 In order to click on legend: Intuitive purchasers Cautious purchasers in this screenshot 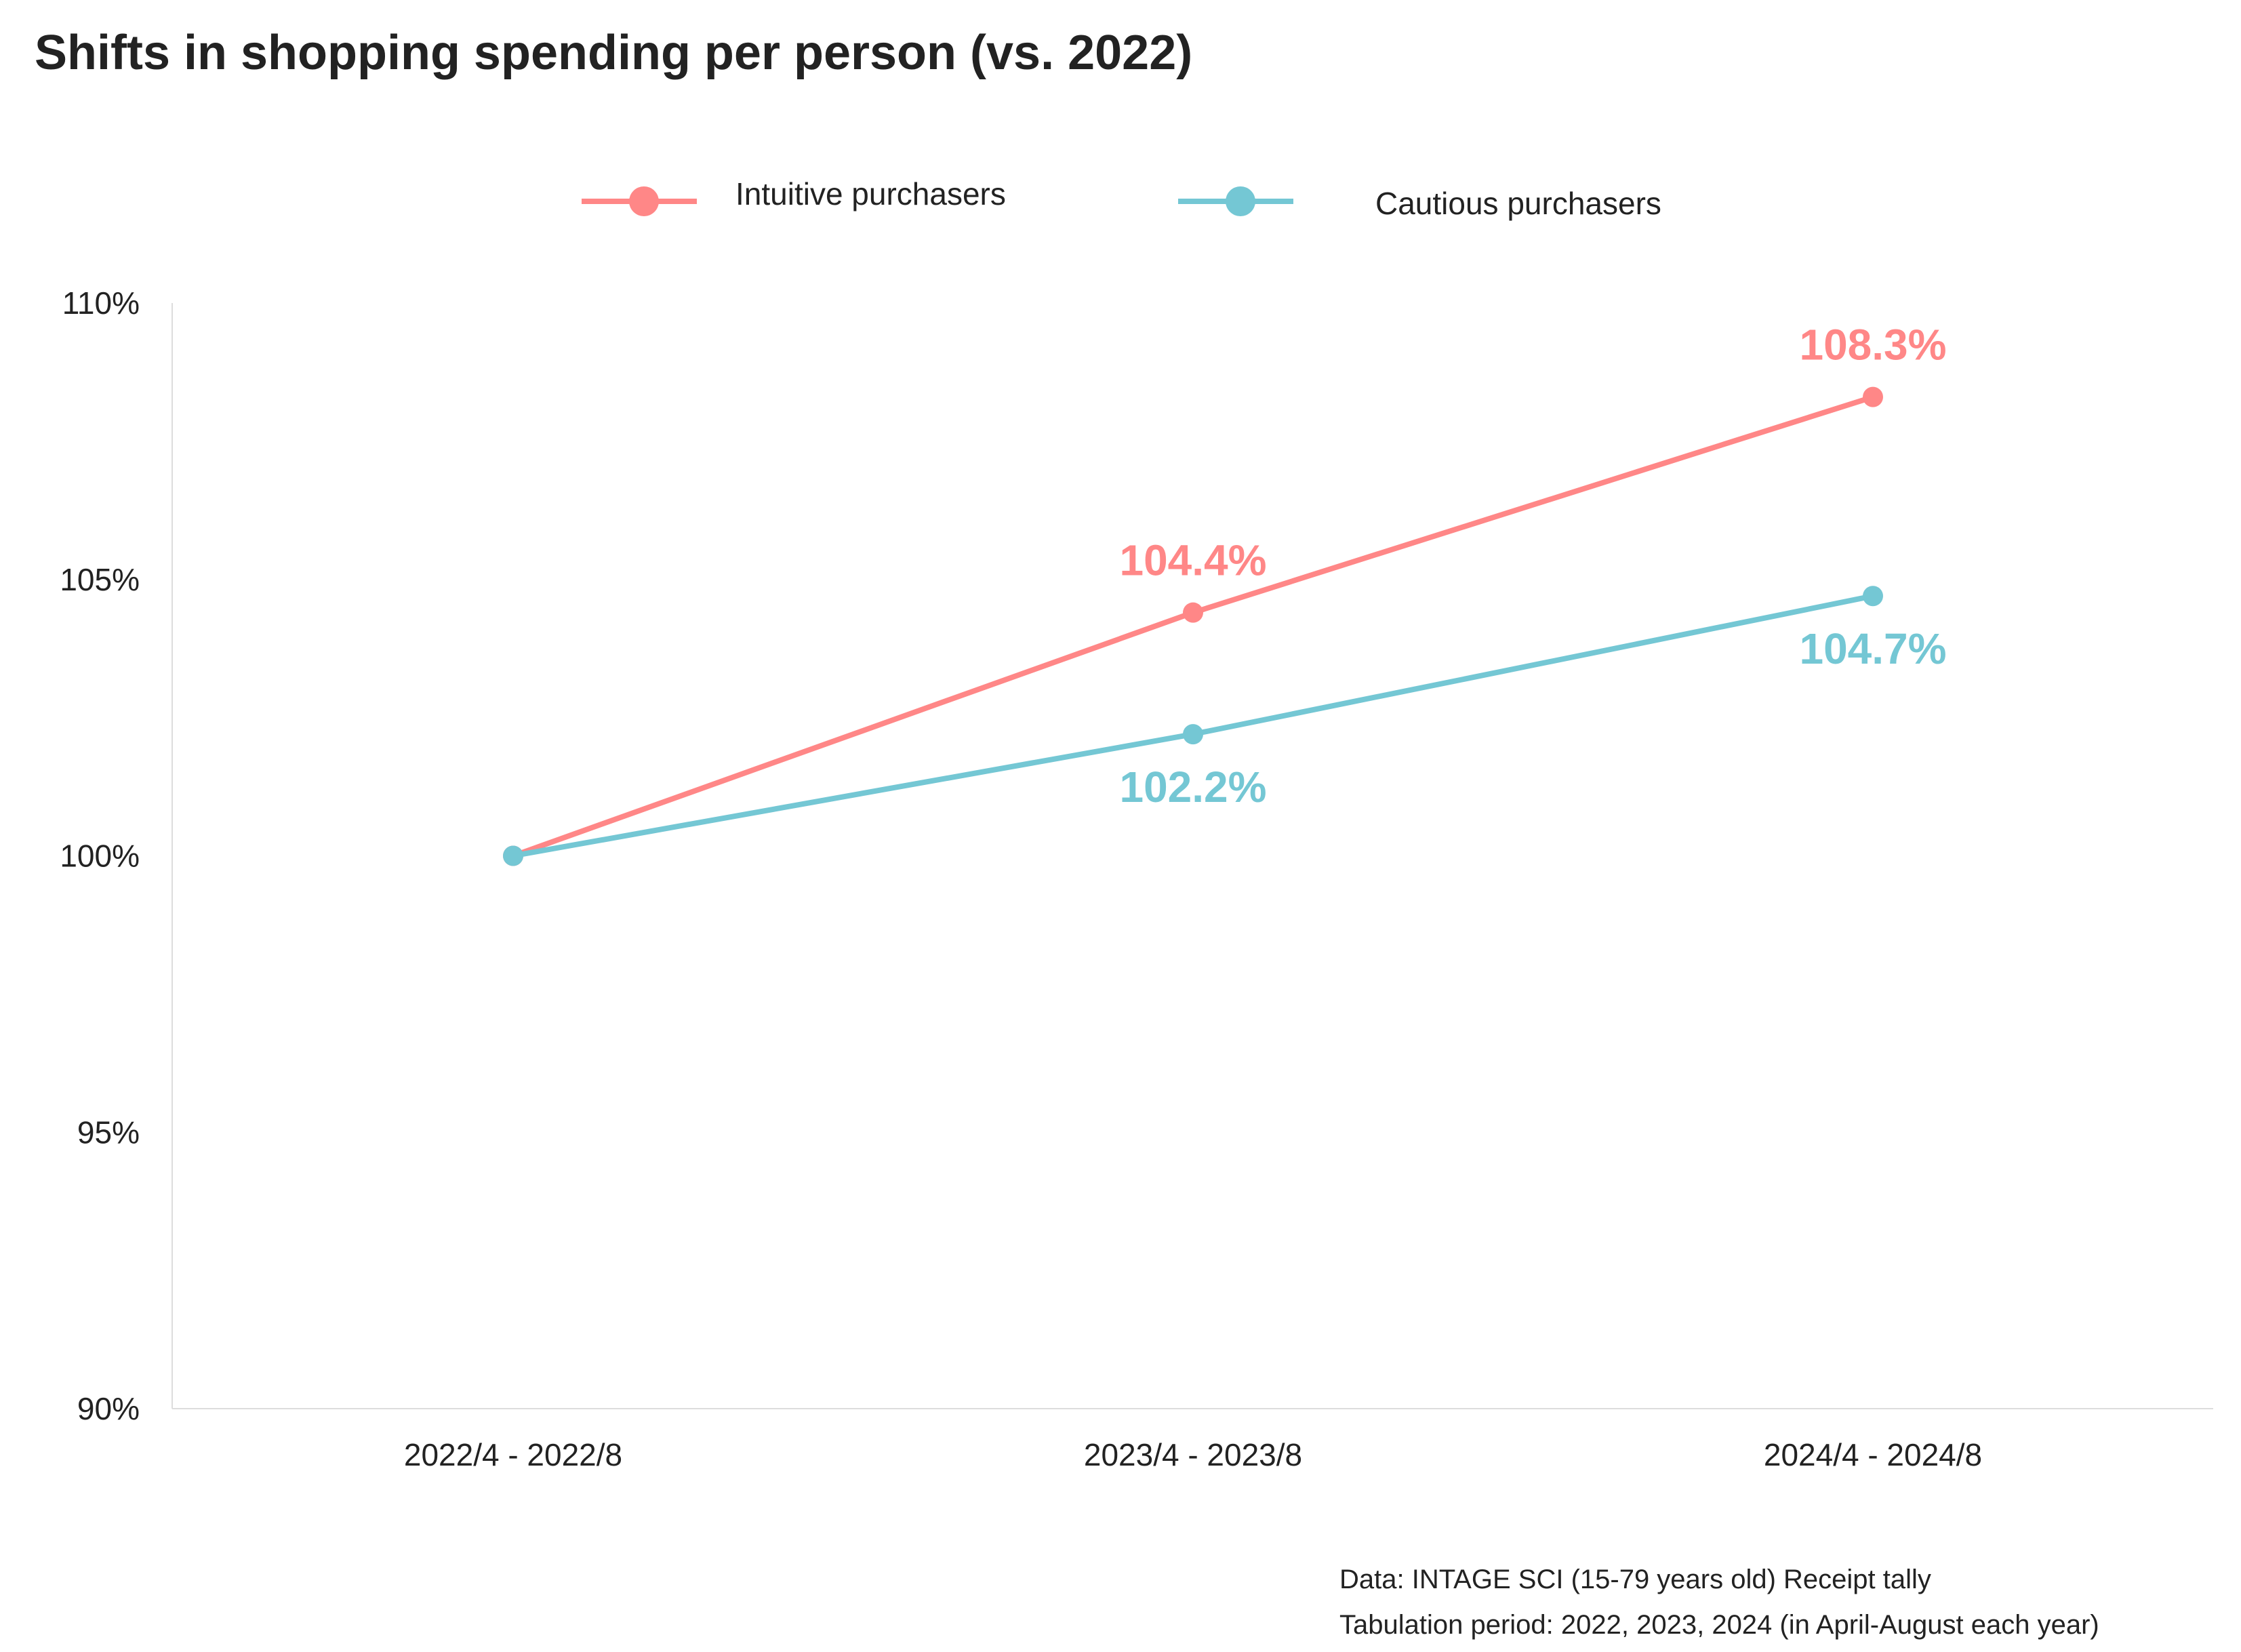, I will do `click(1121, 199)`.